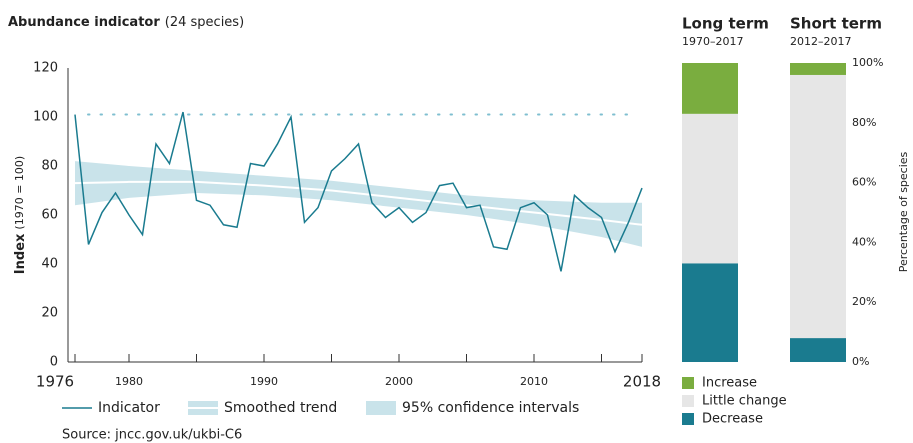  Describe the element at coordinates (55, 382) in the screenshot. I see `x-tick-label: 1976` at that location.